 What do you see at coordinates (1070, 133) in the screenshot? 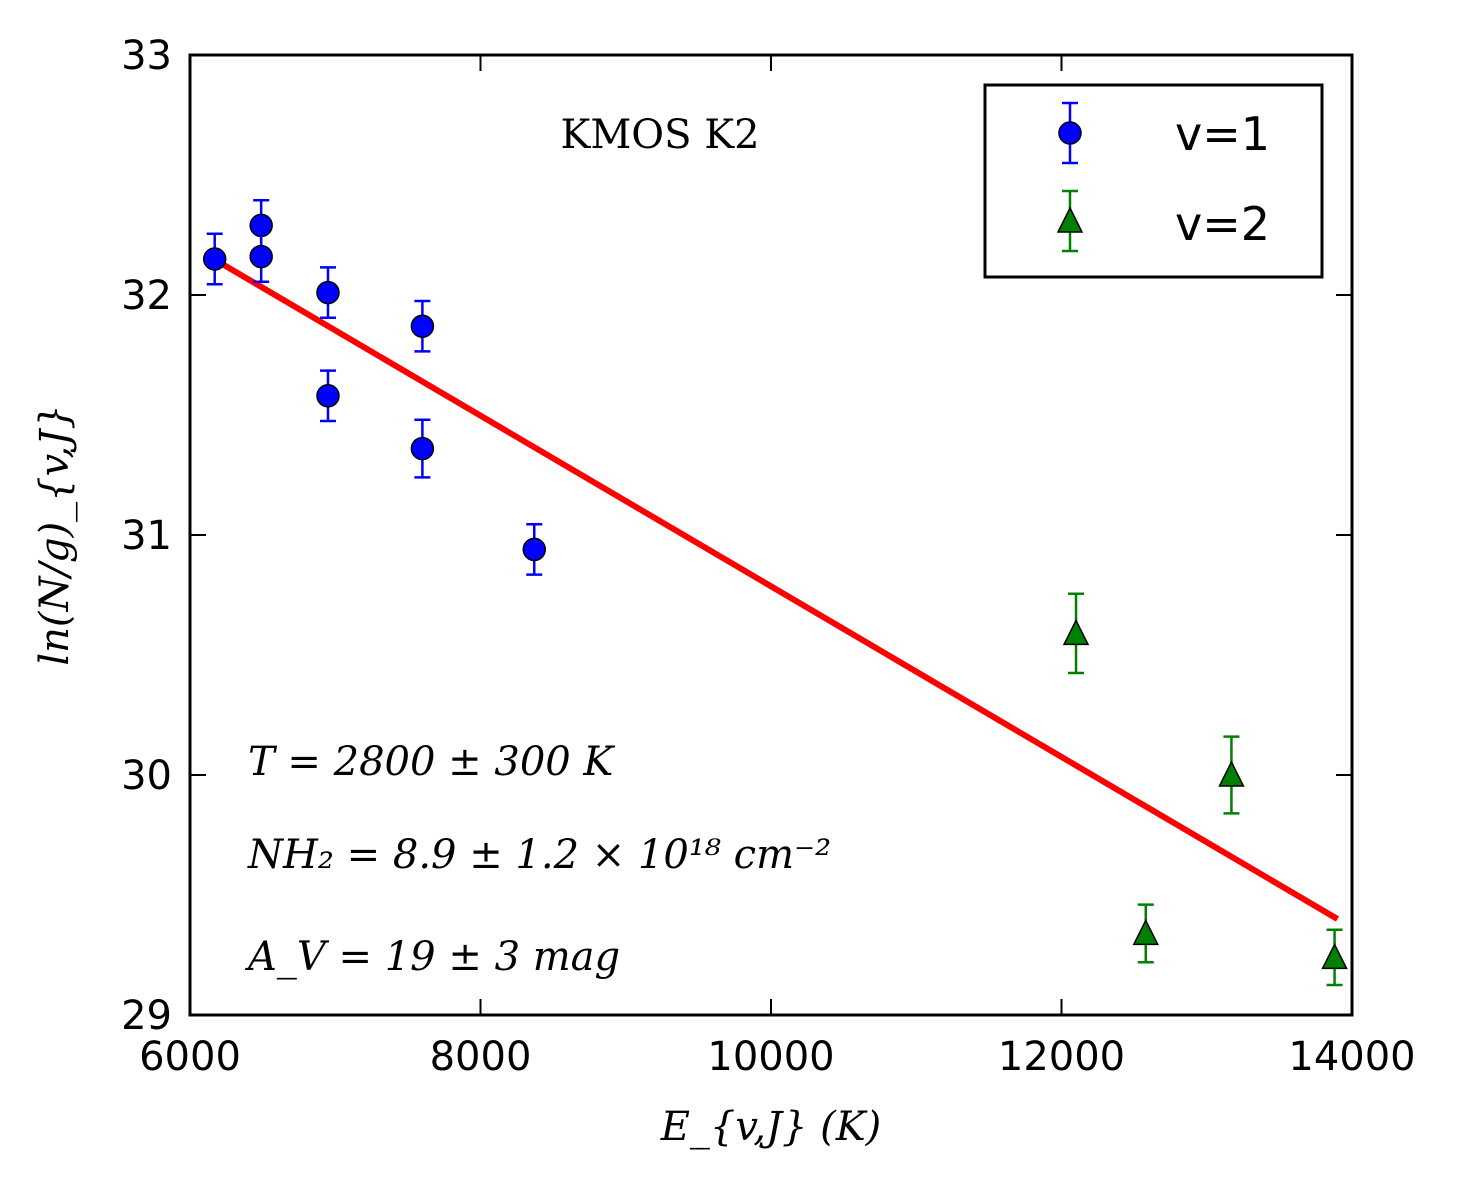
I see `legend-marker-v1` at bounding box center [1070, 133].